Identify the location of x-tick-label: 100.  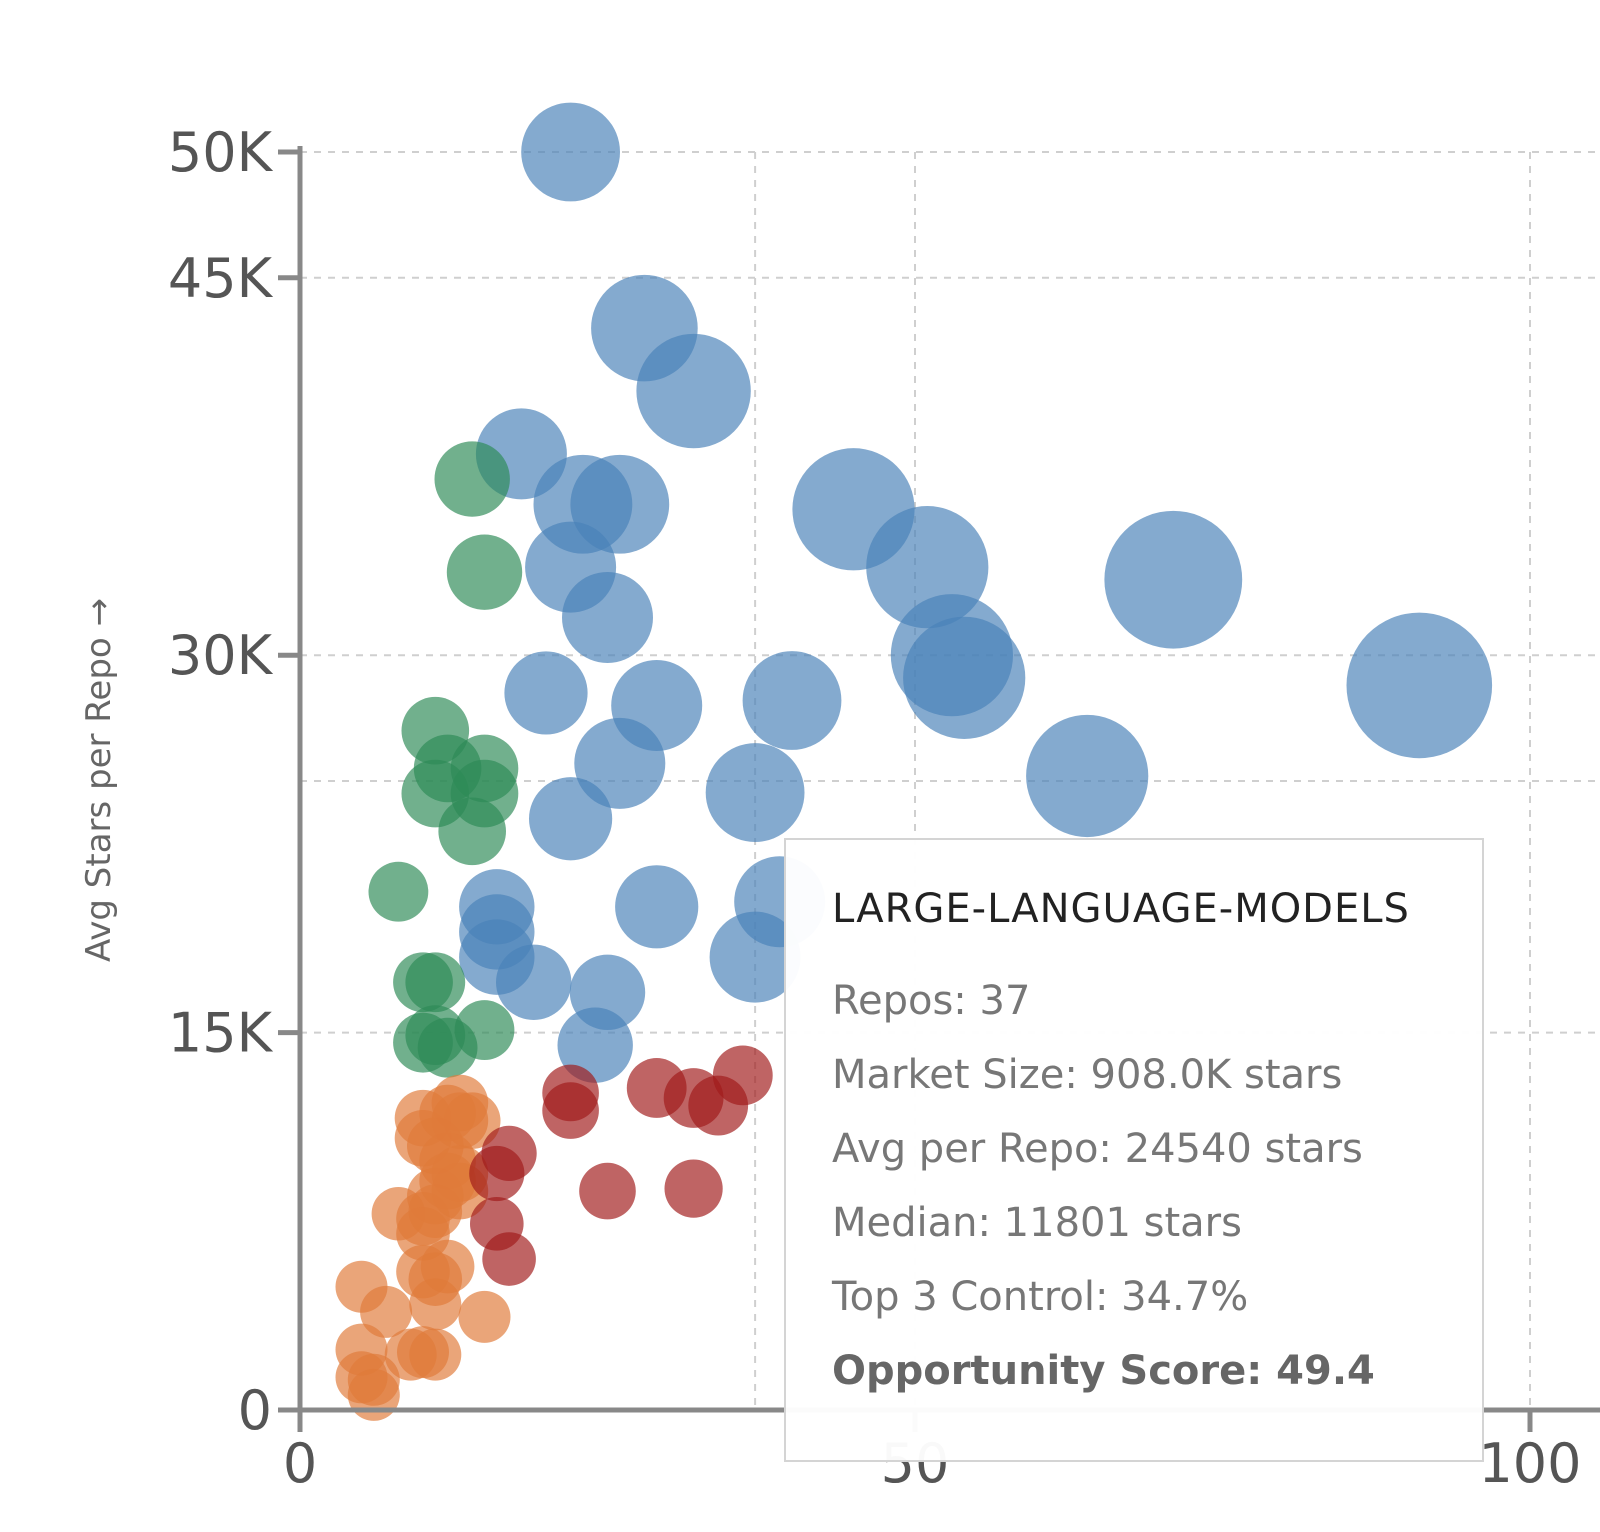
(1529, 1463).